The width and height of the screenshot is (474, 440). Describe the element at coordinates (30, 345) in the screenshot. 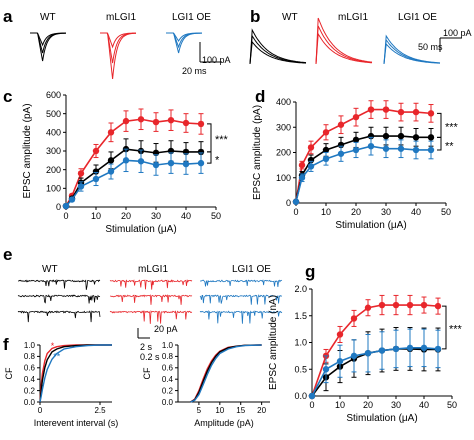

I see `y-tick-label-f1: 1.0` at that location.